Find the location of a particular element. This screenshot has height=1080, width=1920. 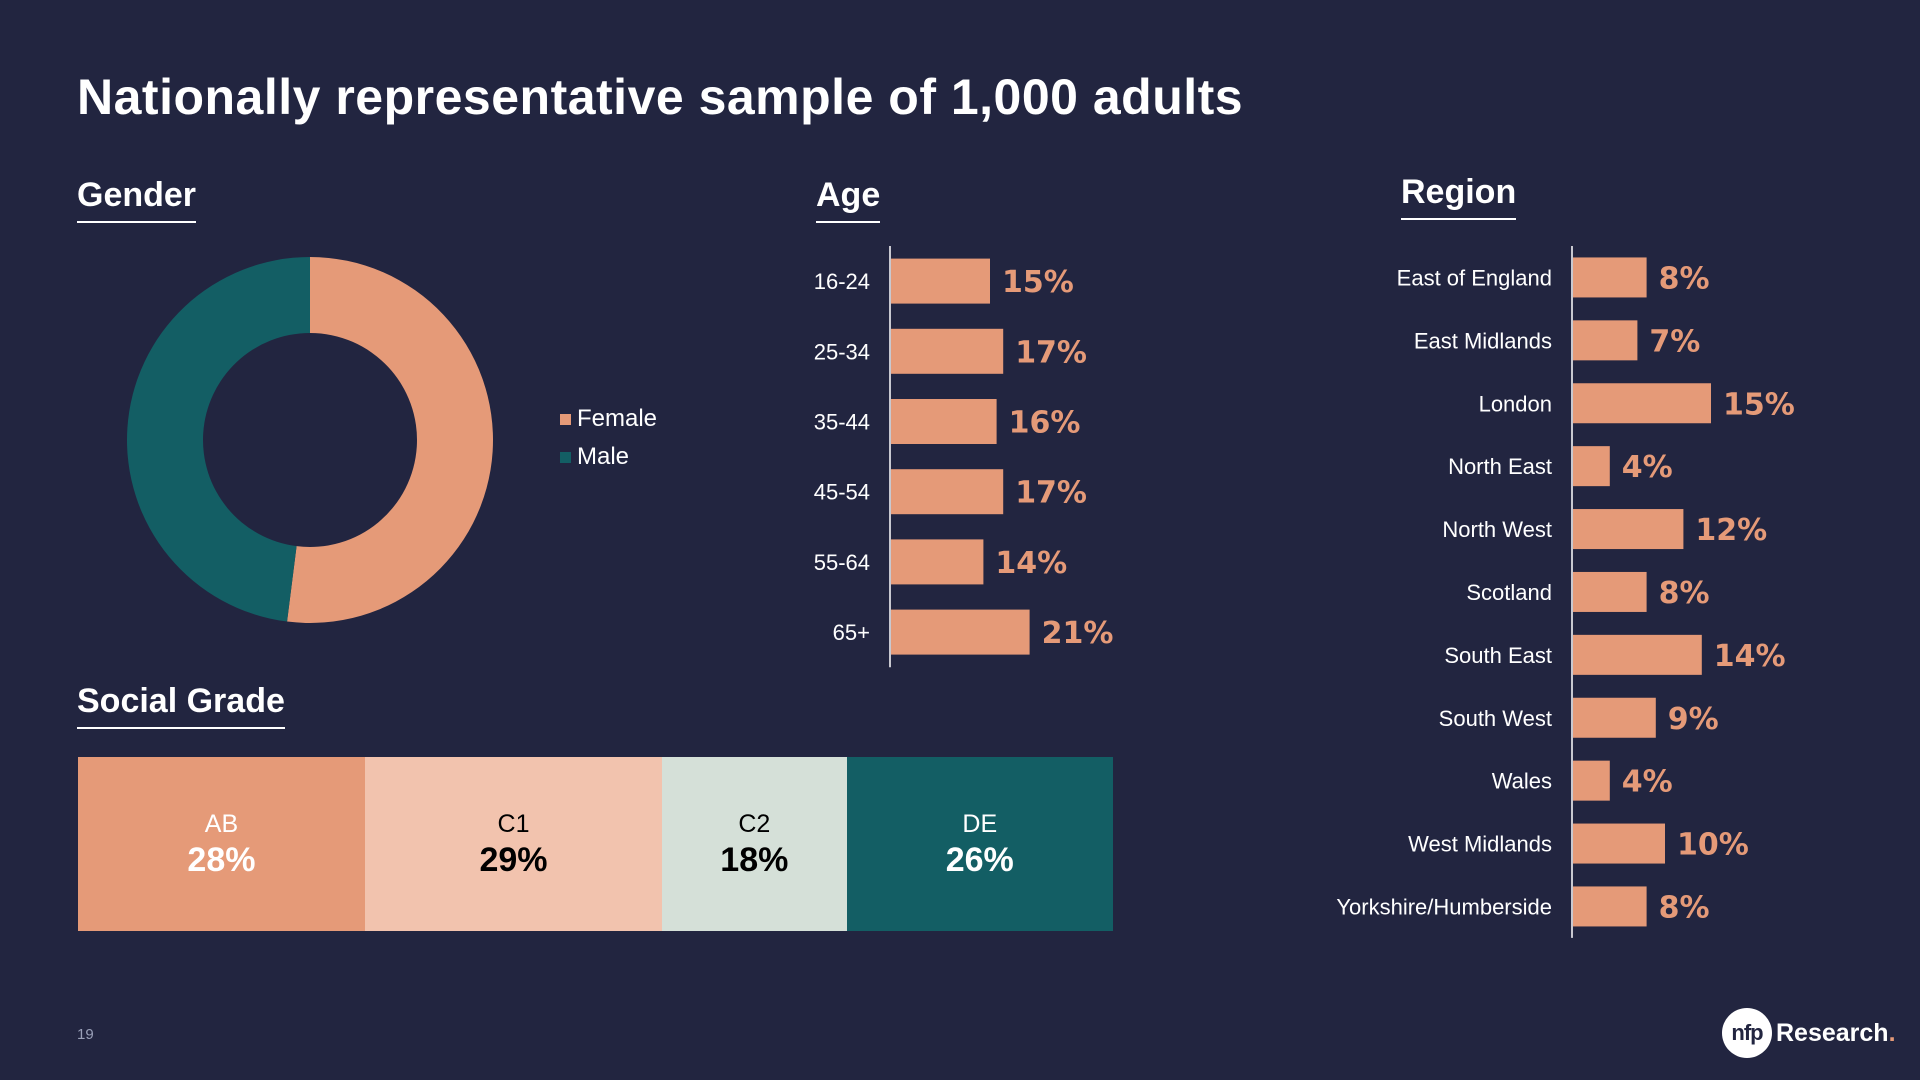

age-category-label: 35-44 is located at coordinates (842, 422).